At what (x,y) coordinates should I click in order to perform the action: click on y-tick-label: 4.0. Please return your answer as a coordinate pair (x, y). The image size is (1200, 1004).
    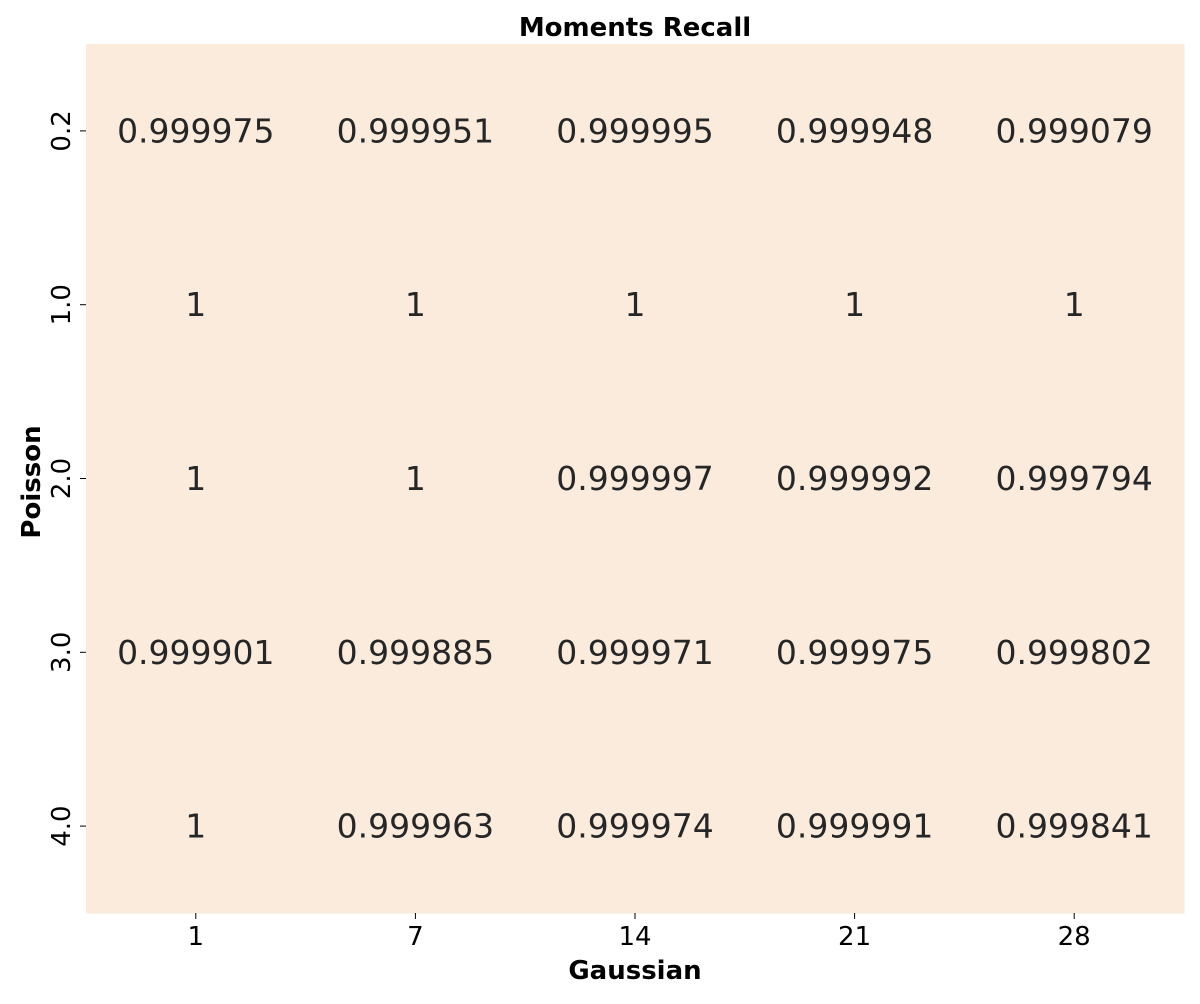
    Looking at the image, I should click on (62, 825).